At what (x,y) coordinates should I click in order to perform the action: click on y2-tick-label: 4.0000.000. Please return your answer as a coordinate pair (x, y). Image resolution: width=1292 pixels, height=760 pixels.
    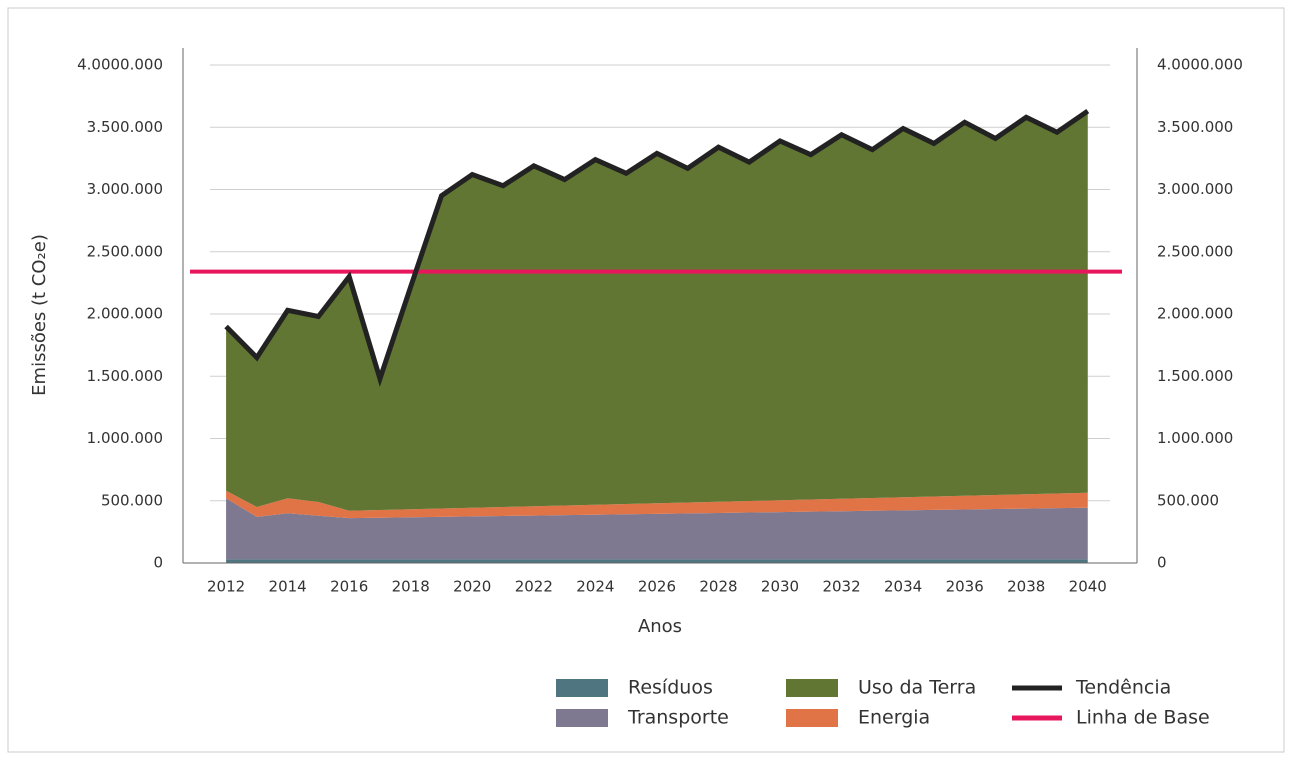
    Looking at the image, I should click on (1200, 65).